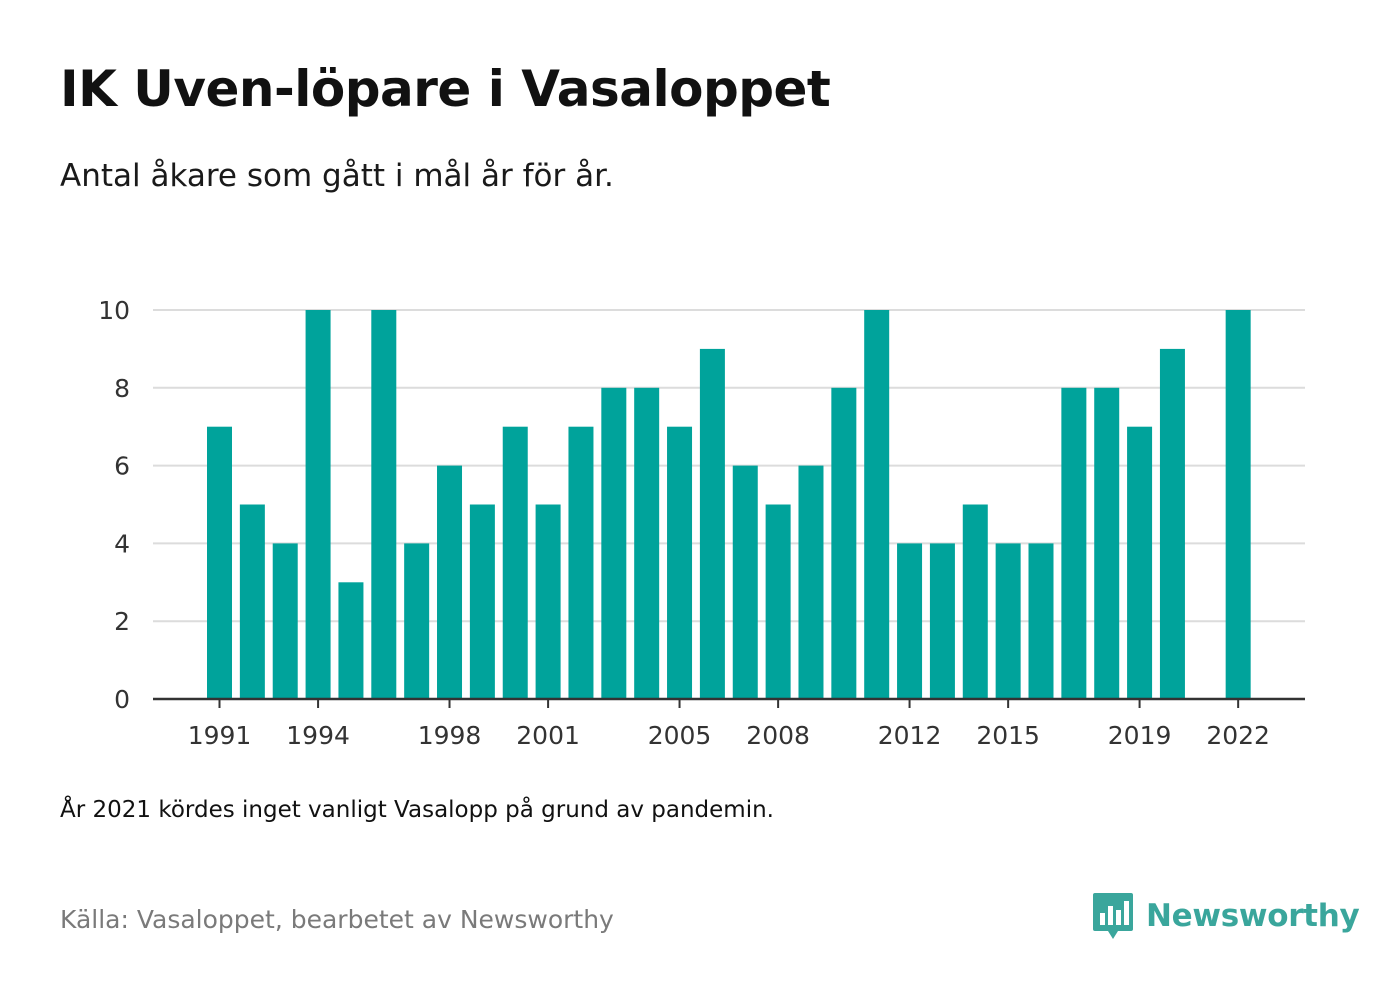 This screenshot has height=1000, width=1400. What do you see at coordinates (647, 543) in the screenshot?
I see `bar-2004` at bounding box center [647, 543].